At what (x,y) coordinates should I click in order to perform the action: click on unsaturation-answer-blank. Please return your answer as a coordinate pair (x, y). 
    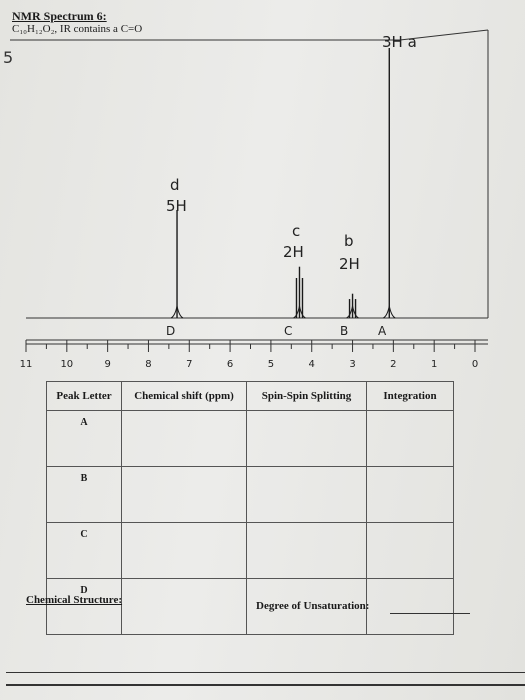
    Looking at the image, I should click on (430, 613).